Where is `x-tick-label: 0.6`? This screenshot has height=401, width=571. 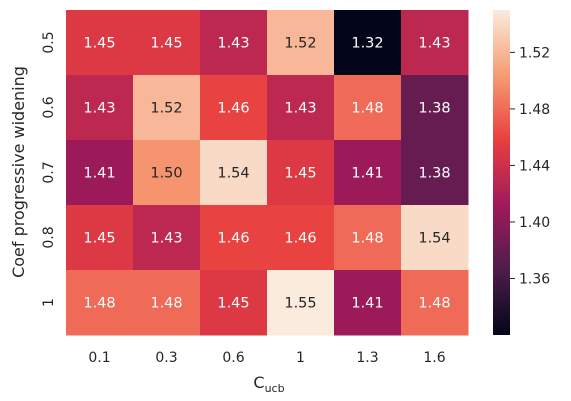 x-tick-label: 0.6 is located at coordinates (233, 358).